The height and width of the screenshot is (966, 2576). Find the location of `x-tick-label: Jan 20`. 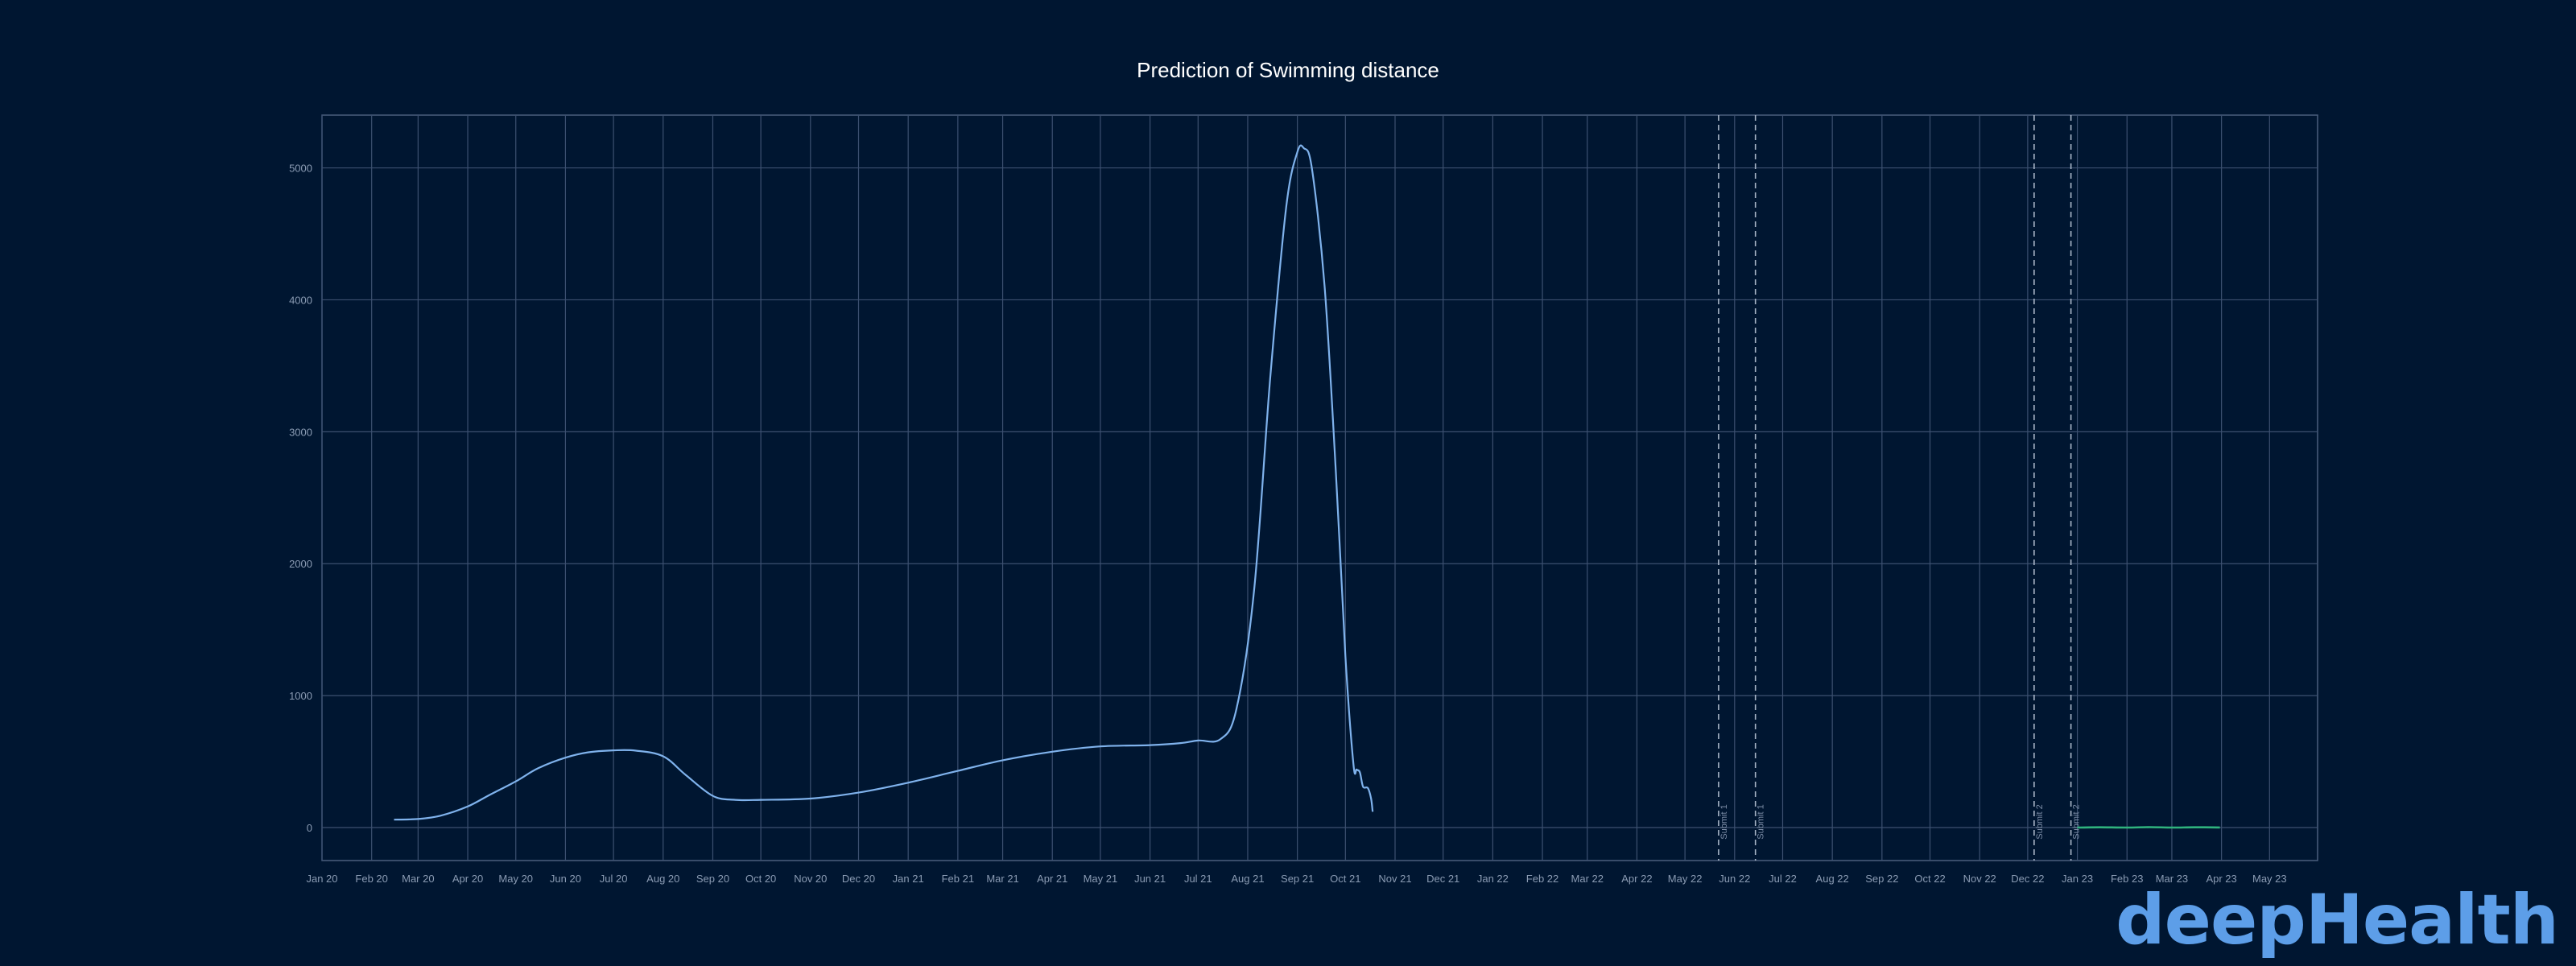

x-tick-label: Jan 20 is located at coordinates (321, 879).